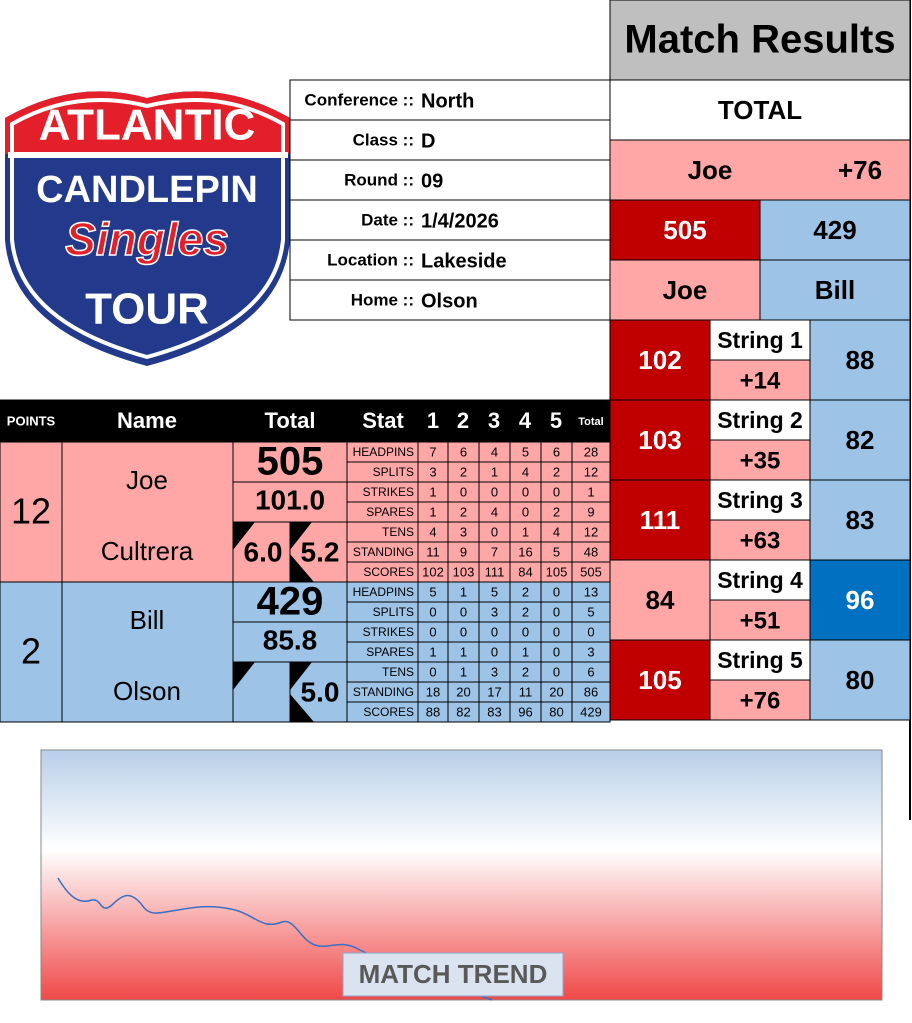 The height and width of the screenshot is (1023, 912). What do you see at coordinates (147, 420) in the screenshot?
I see `header-label: Name` at bounding box center [147, 420].